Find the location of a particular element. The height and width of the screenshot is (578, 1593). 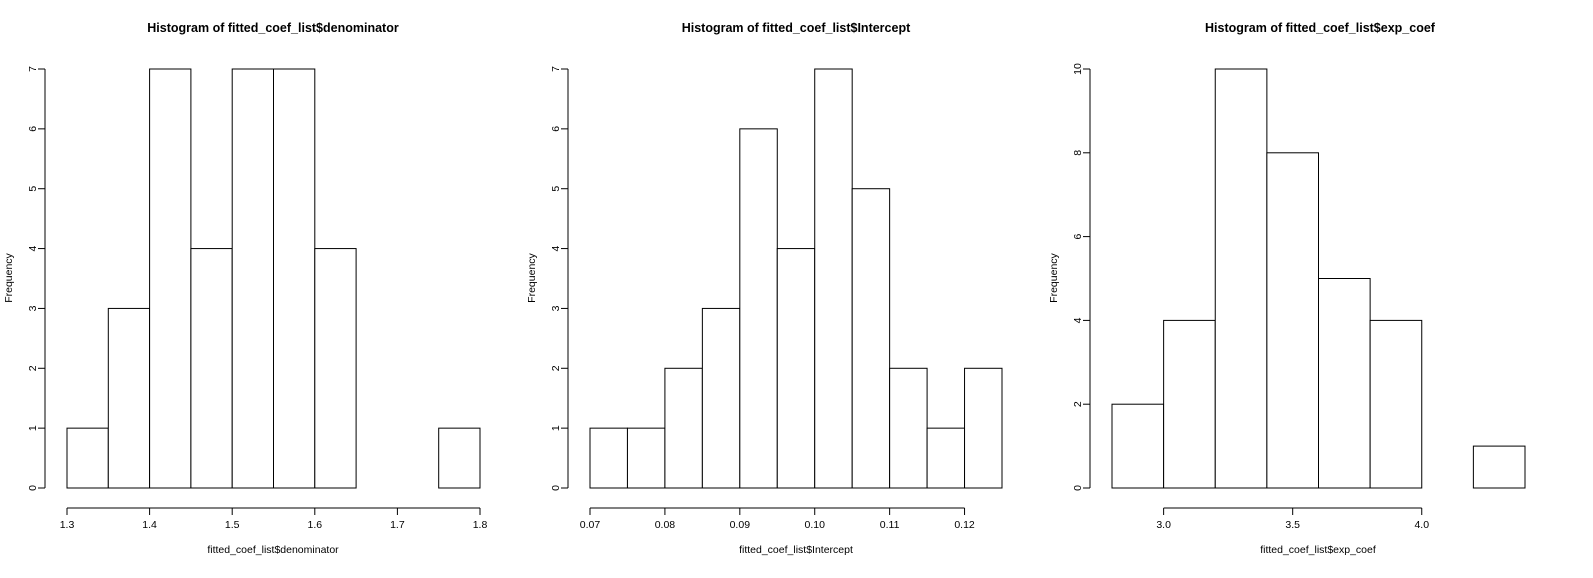

x-tick-label: 0.09 is located at coordinates (740, 525).